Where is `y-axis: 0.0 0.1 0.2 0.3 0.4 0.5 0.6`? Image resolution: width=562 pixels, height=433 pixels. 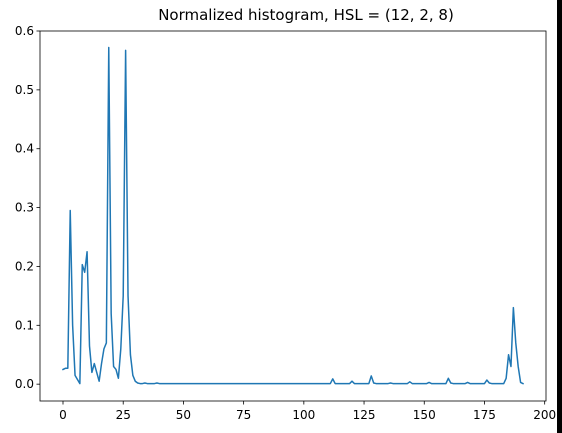 y-axis: 0.0 0.1 0.2 0.3 0.4 0.5 0.6 is located at coordinates (27, 207).